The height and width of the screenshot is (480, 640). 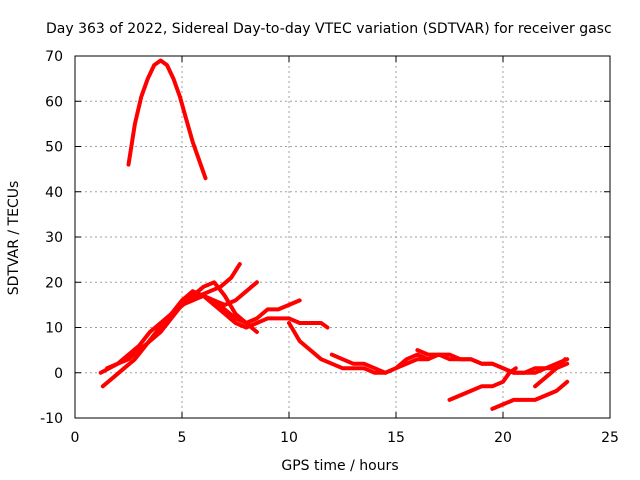 What do you see at coordinates (54, 193) in the screenshot?
I see `y-tick-label: 40` at bounding box center [54, 193].